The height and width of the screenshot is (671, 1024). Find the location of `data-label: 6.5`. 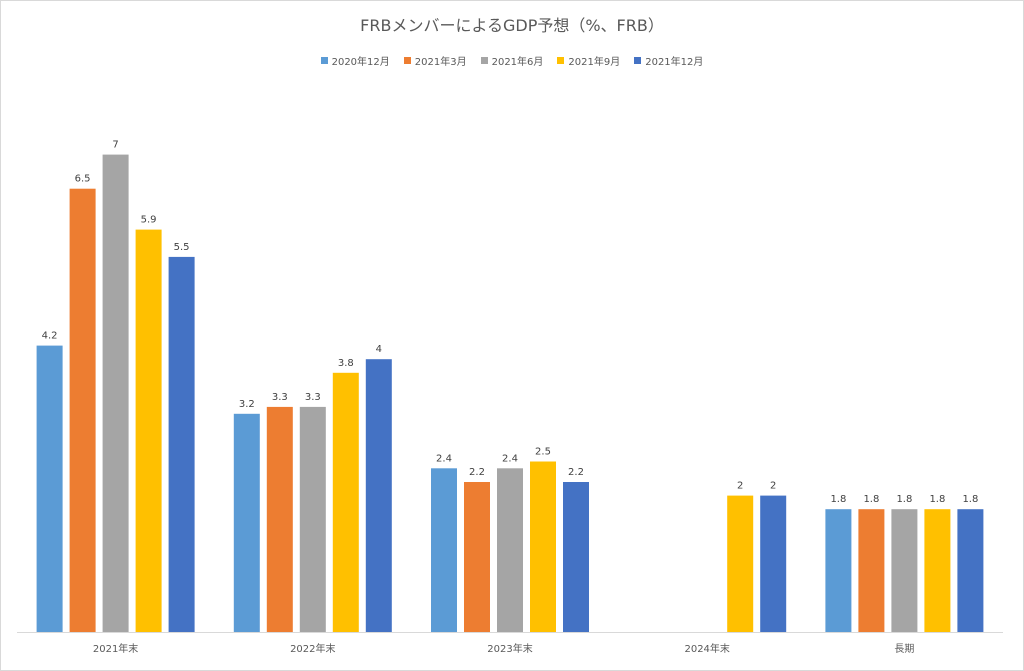

data-label: 6.5 is located at coordinates (83, 179).